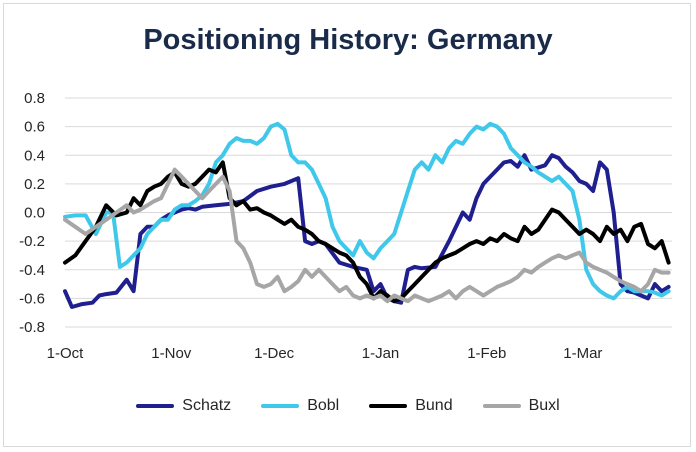 This screenshot has height=452, width=696. Describe the element at coordinates (155, 406) in the screenshot. I see `legend-swatch-schatz` at that location.